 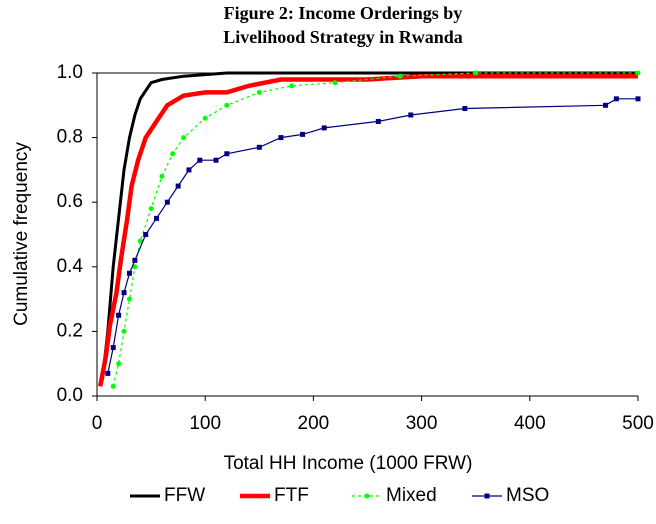 What do you see at coordinates (70, 266) in the screenshot?
I see `y-tick-label: 0.4` at bounding box center [70, 266].